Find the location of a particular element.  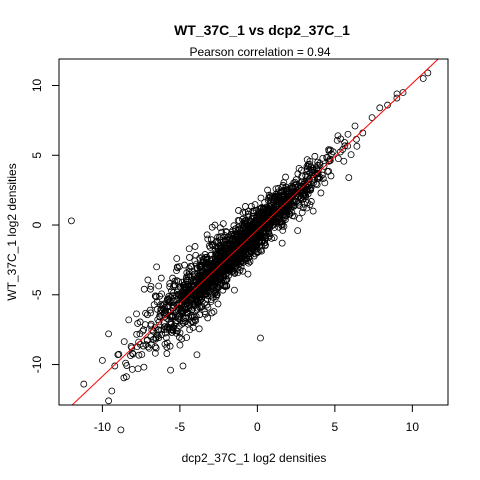

x-axis-label: dcp2_37C_1 log2 densities is located at coordinates (254, 458).